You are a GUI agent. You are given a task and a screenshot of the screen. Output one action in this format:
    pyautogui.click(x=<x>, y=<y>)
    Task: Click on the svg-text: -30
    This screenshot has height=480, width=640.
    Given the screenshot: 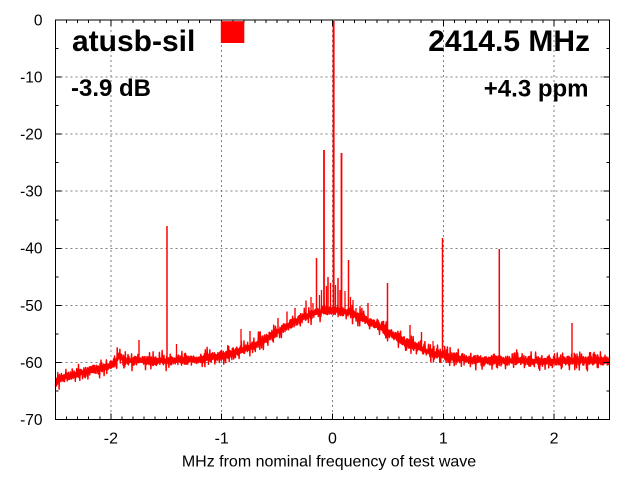 What is the action you would take?
    pyautogui.click(x=31, y=192)
    